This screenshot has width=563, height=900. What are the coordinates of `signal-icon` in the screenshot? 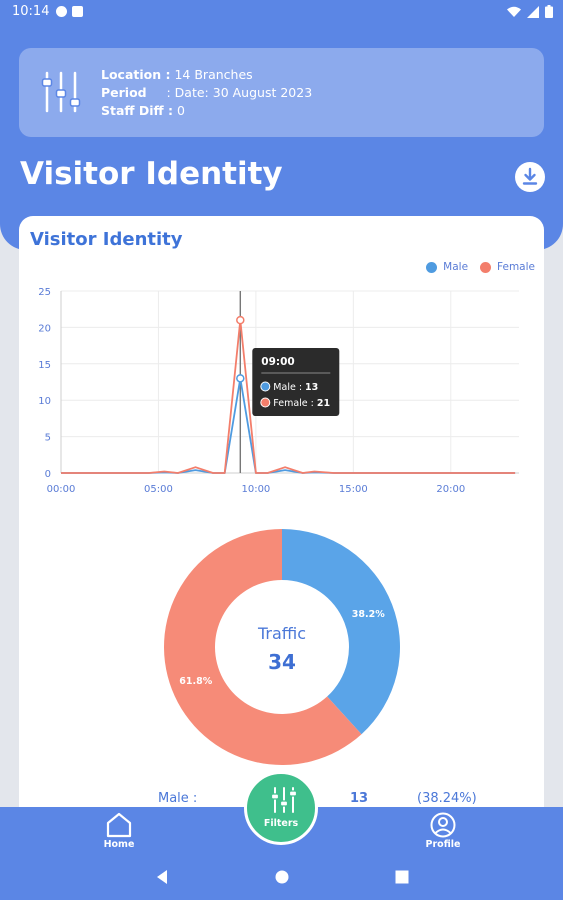 It's located at (533, 11).